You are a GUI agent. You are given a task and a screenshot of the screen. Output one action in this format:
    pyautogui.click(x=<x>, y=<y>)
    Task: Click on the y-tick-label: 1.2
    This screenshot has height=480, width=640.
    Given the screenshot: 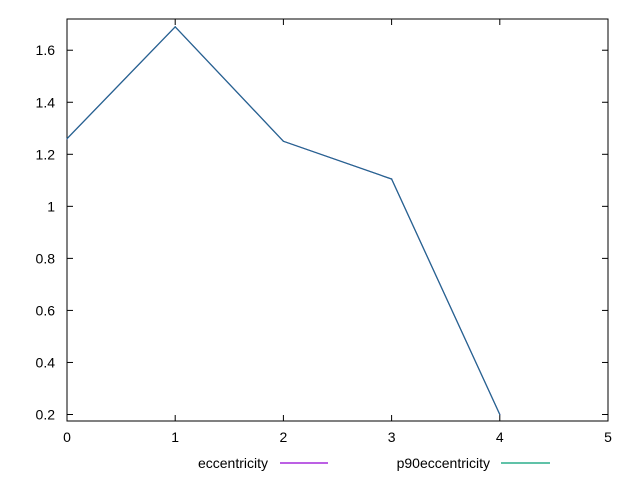 What is the action you would take?
    pyautogui.click(x=46, y=154)
    